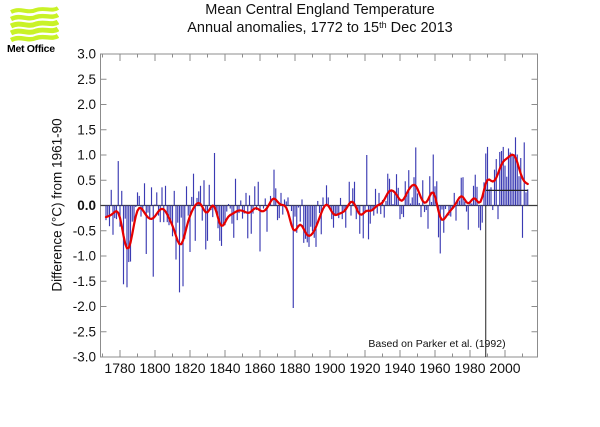  I want to click on y-tick-label: 0.5, so click(86, 180).